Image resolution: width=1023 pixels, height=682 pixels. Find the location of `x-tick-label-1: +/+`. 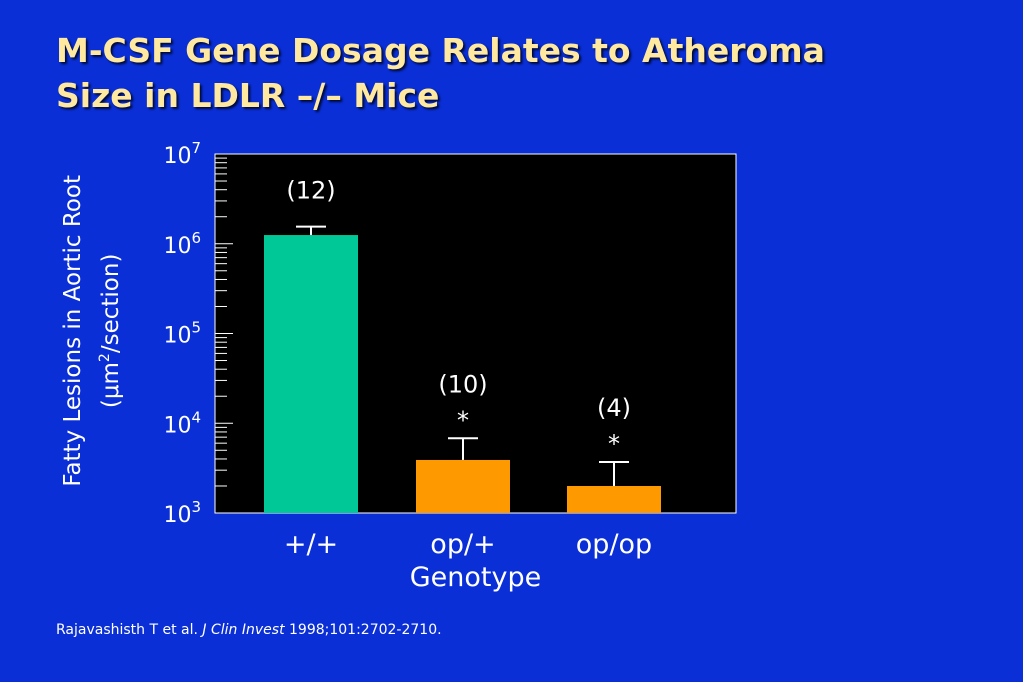

x-tick-label-1: +/+ is located at coordinates (311, 544).